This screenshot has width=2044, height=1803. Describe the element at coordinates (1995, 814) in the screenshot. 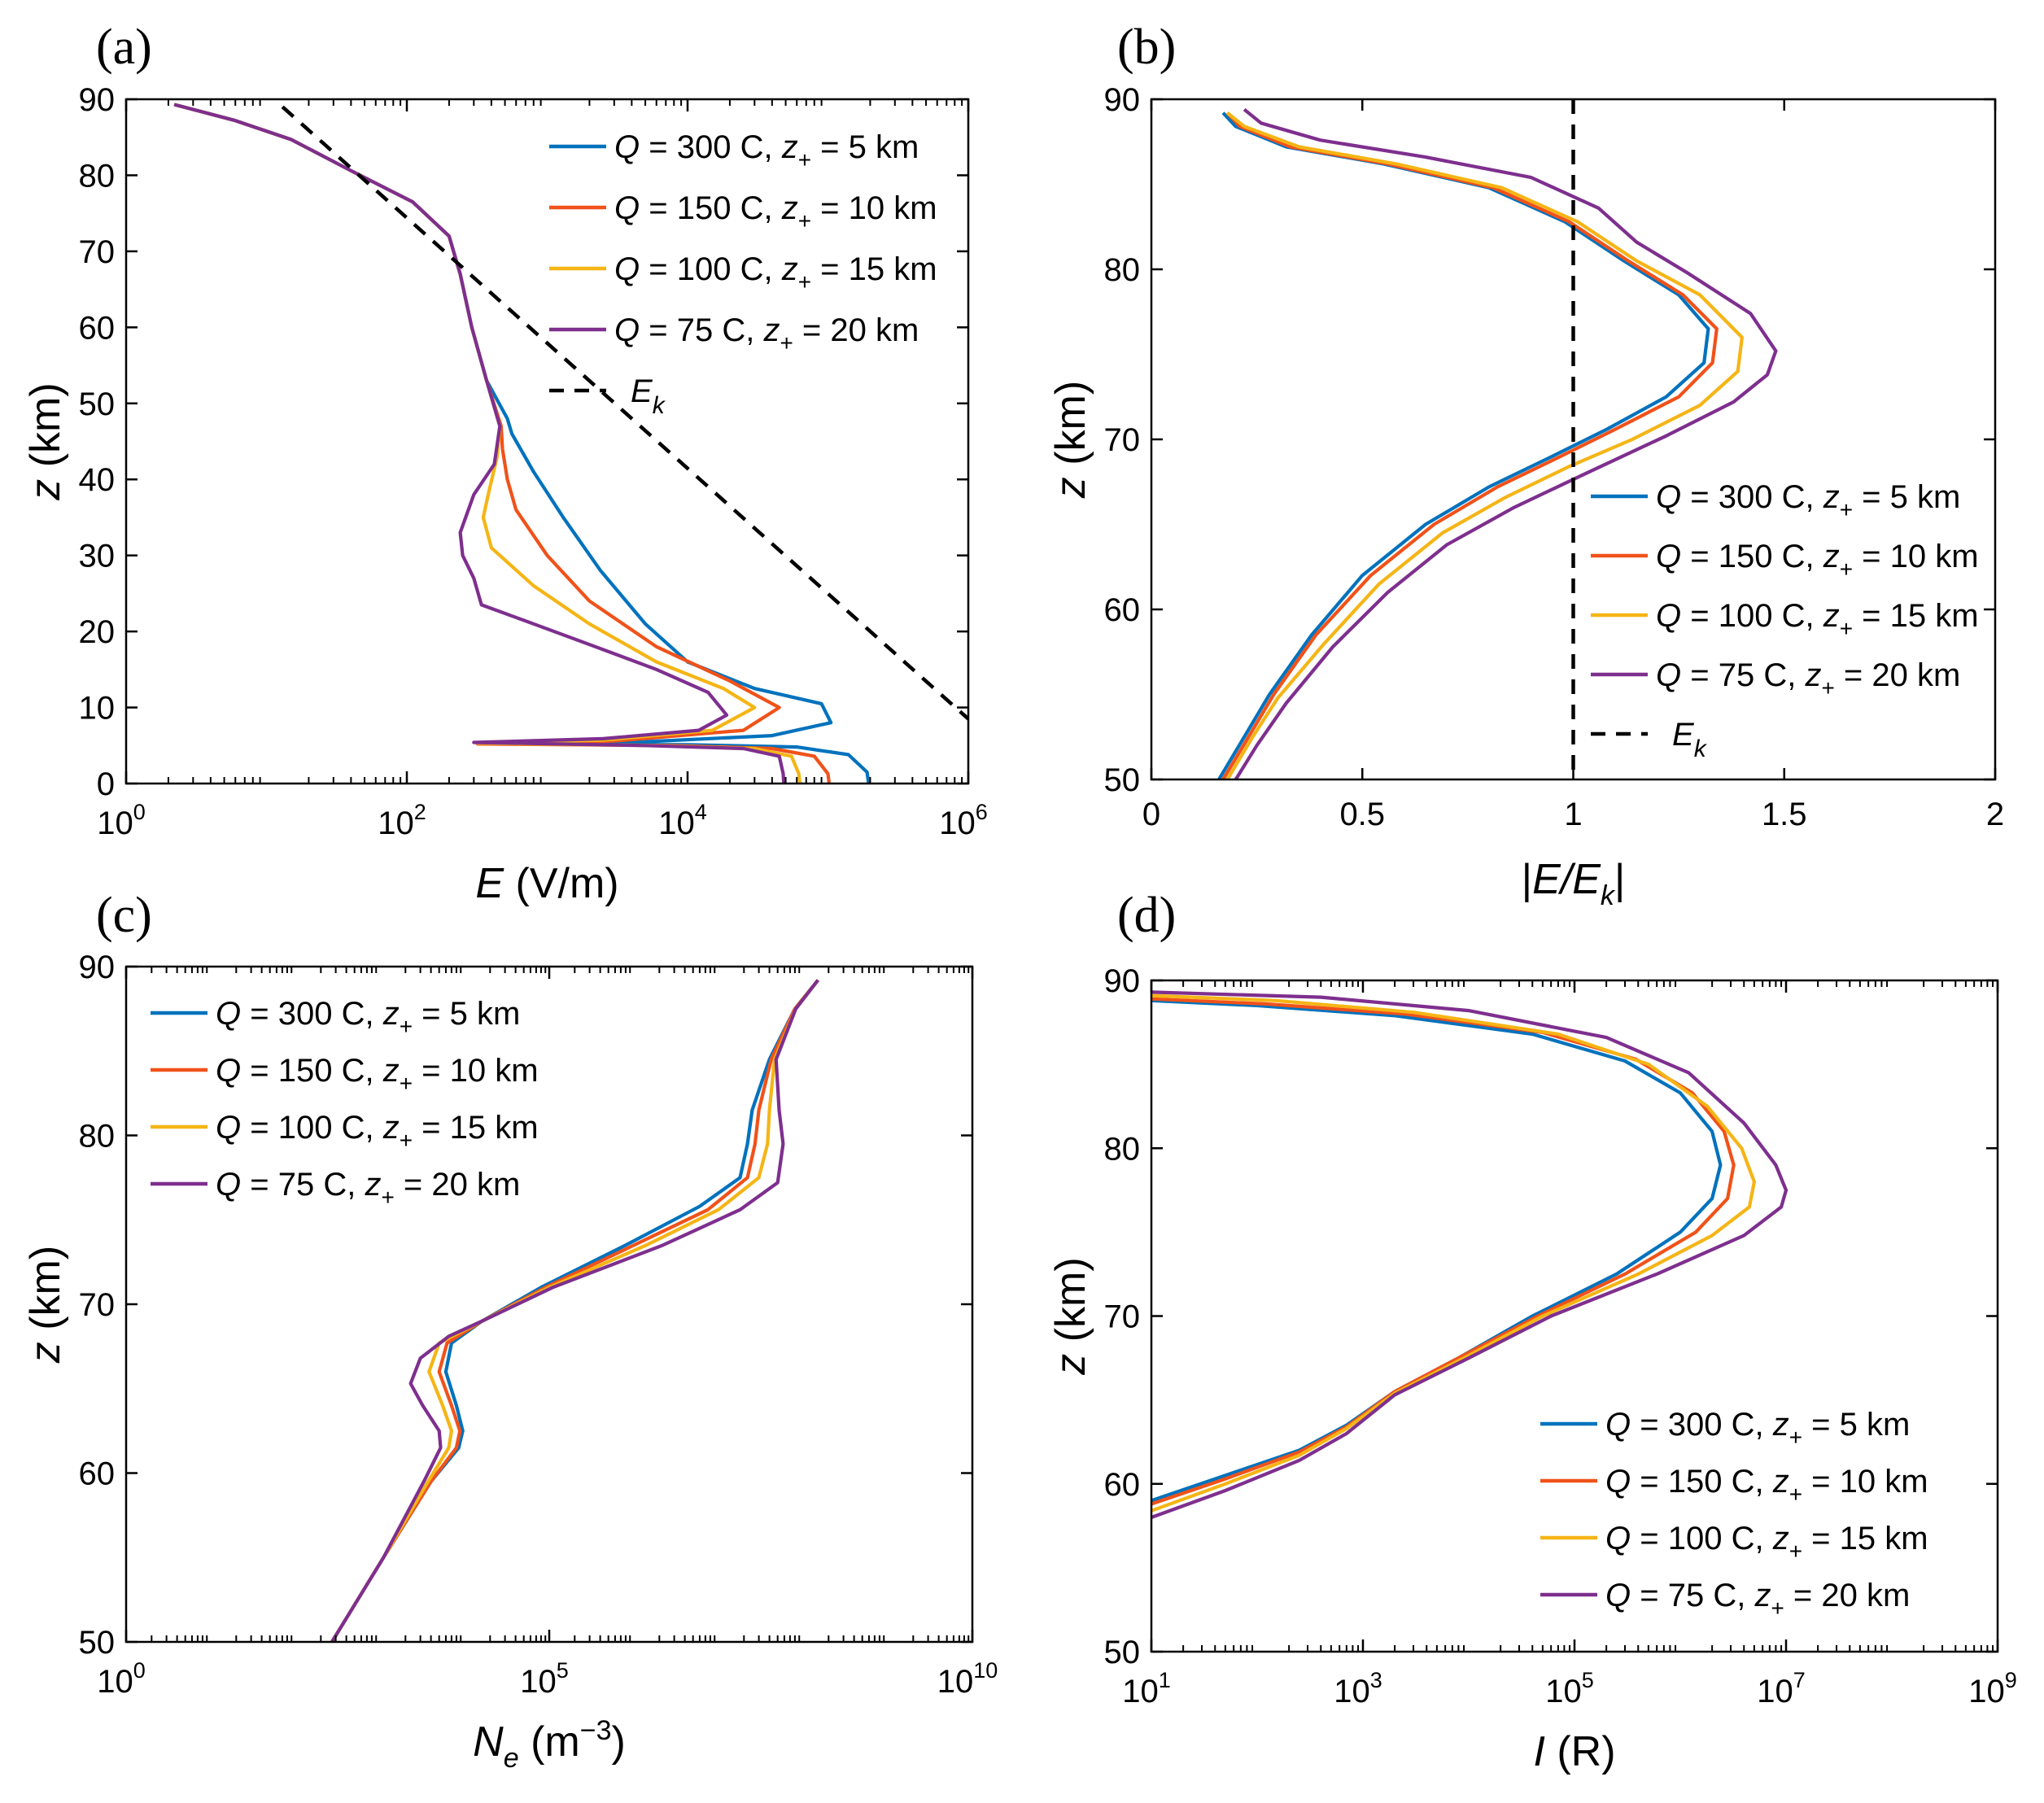

I see `x-tick-label: 2` at that location.